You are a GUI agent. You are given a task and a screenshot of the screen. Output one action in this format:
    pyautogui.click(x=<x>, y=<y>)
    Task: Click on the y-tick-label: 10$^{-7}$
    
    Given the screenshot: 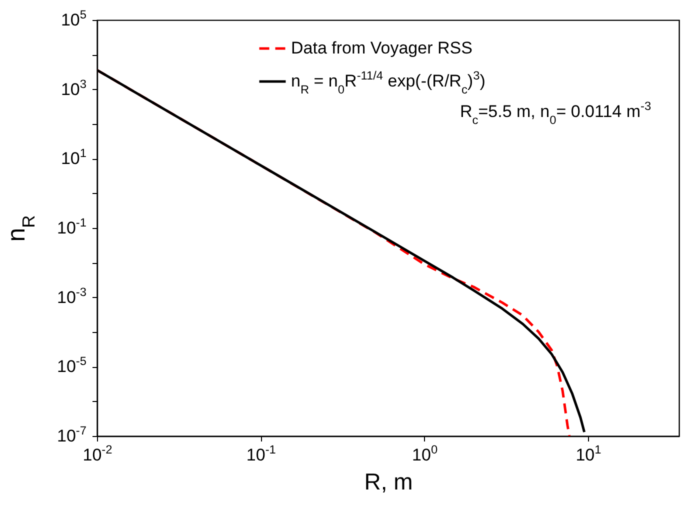 What is the action you would take?
    pyautogui.click(x=72, y=435)
    